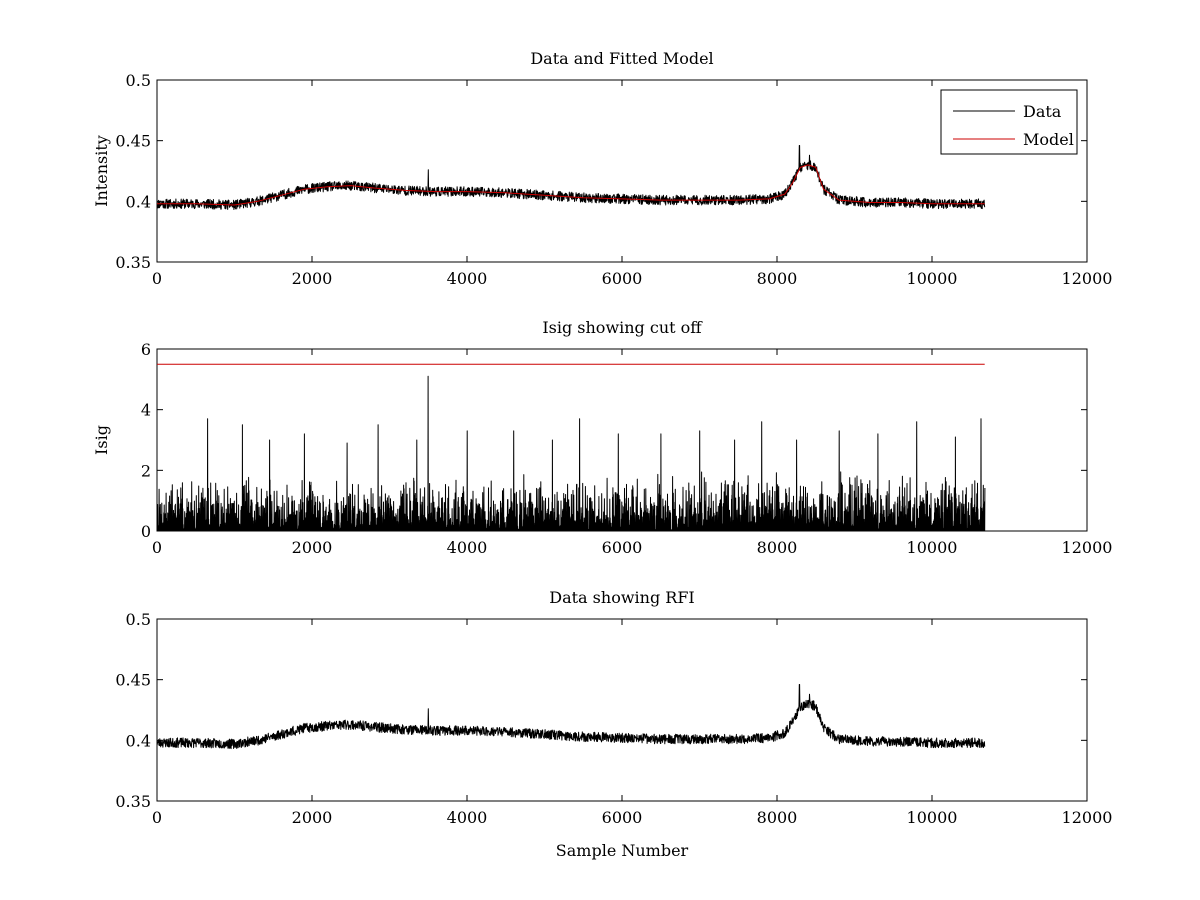 The image size is (1200, 900). I want to click on y-tick-label: 6, so click(146, 349).